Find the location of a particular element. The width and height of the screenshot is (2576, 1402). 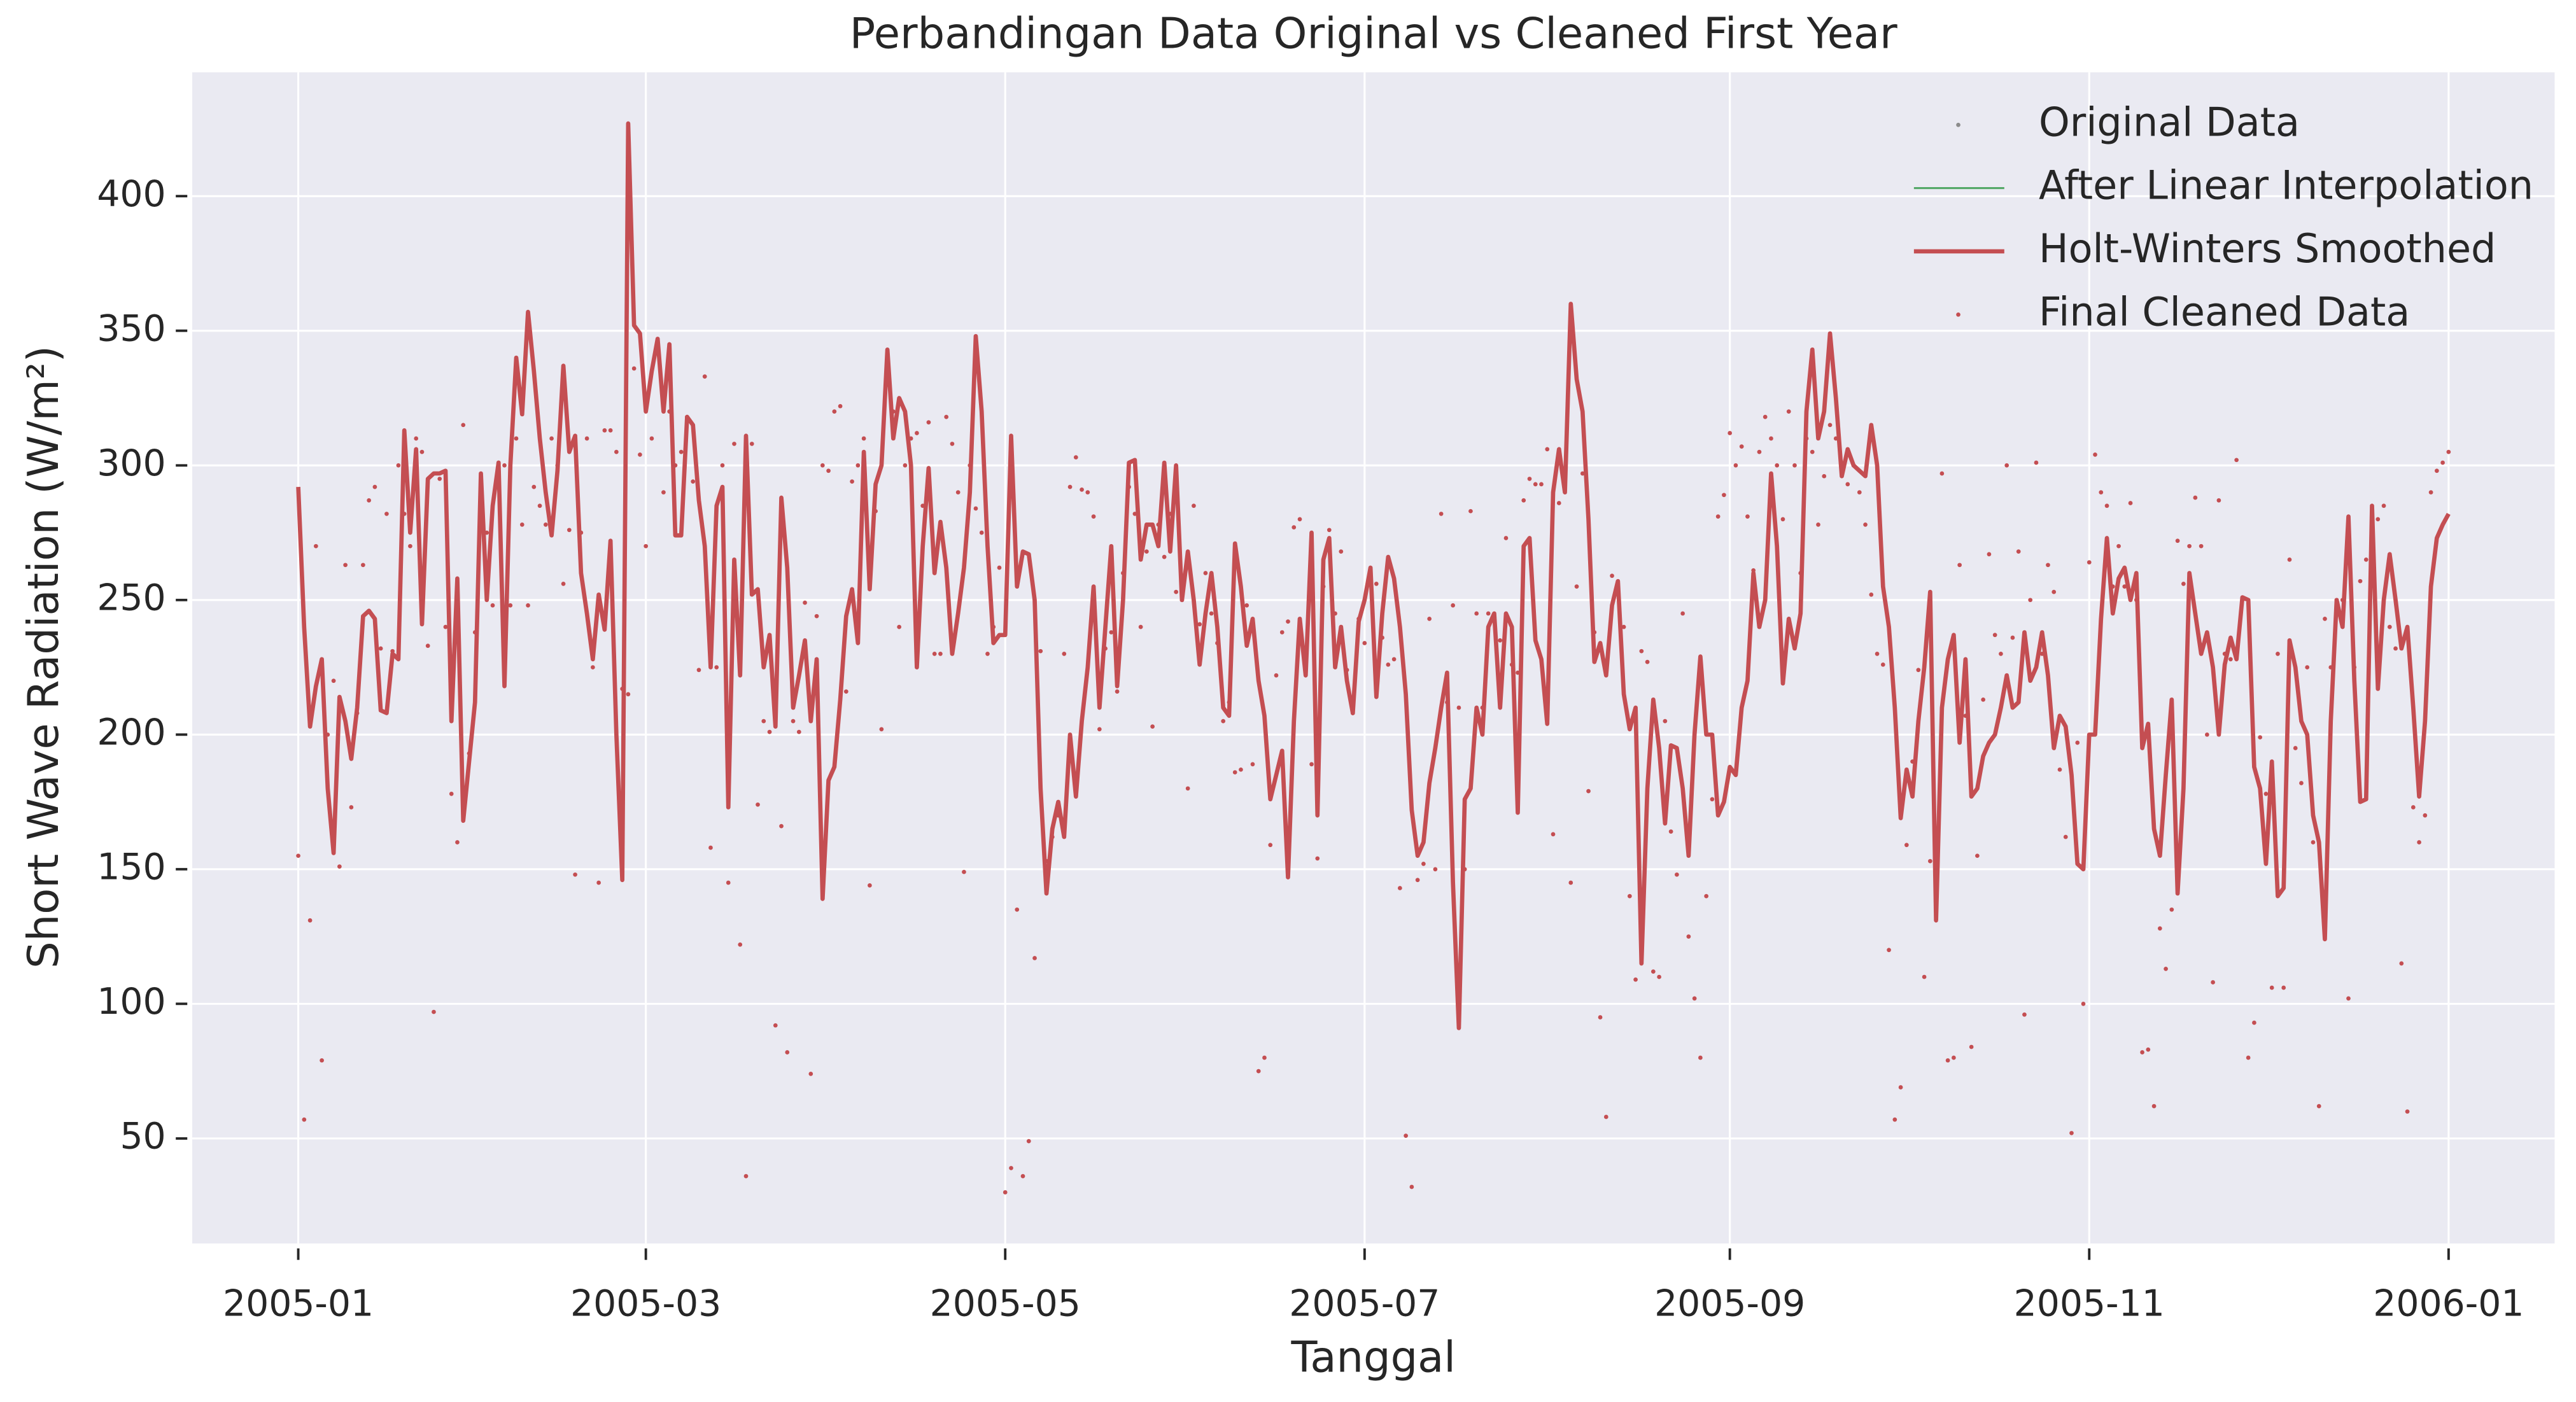

y-tick-label: 50 is located at coordinates (143, 1136).